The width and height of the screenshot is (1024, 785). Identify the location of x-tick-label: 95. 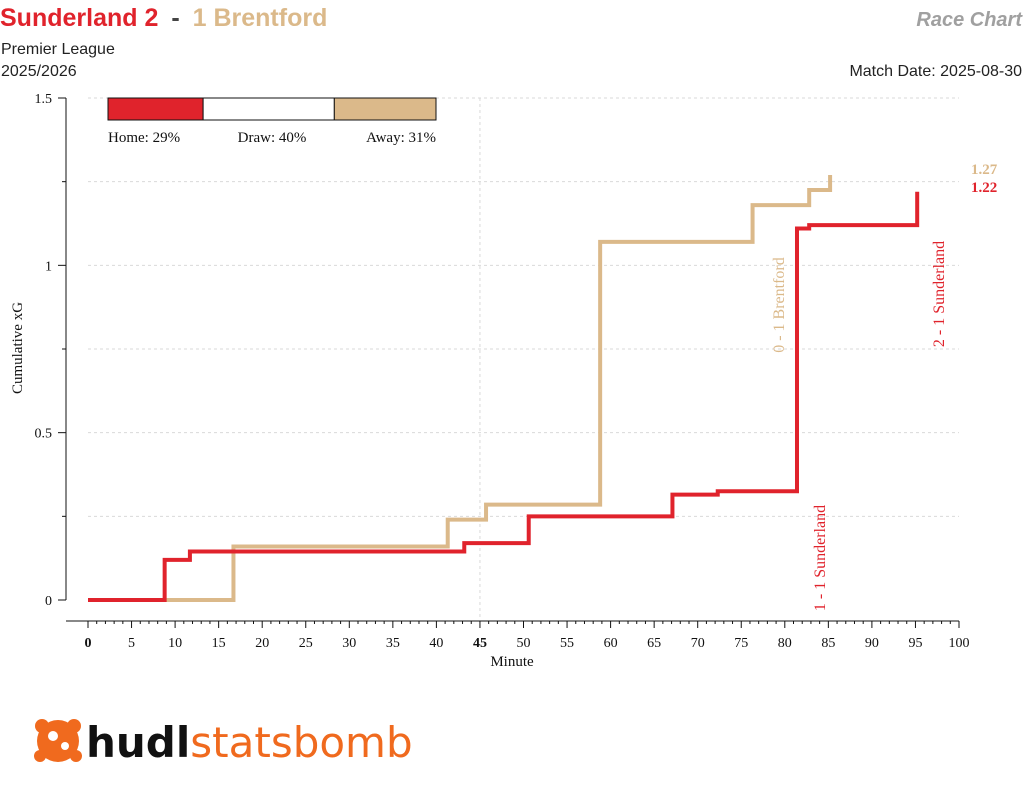
(915, 643).